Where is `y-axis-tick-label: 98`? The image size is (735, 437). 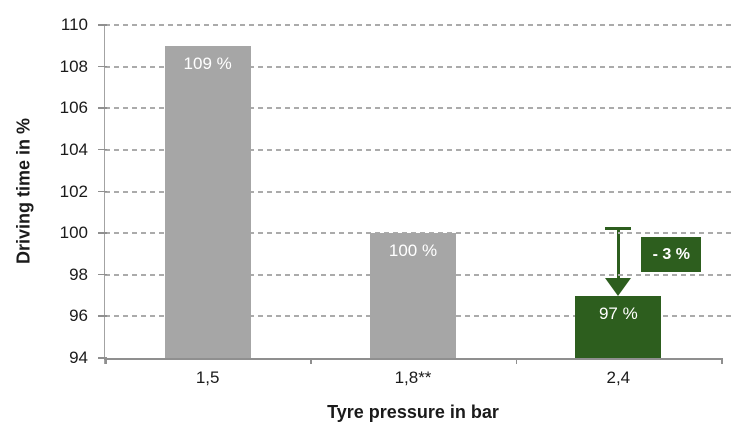
y-axis-tick-label: 98 is located at coordinates (78, 274).